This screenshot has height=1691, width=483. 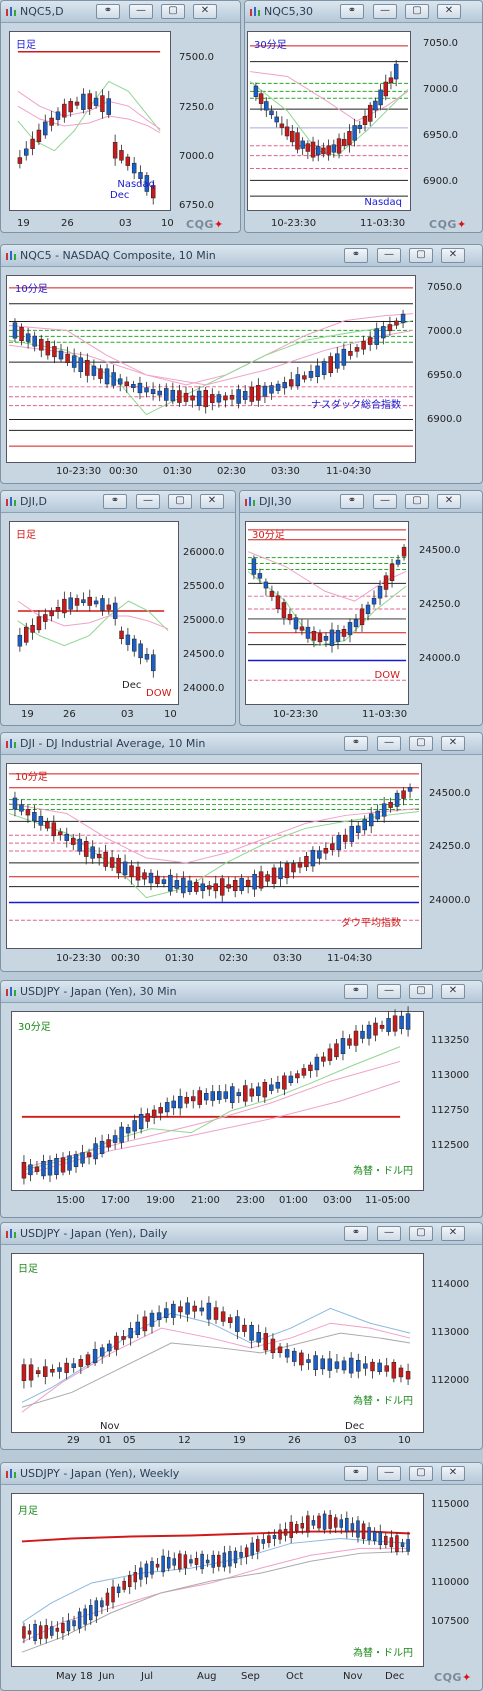 I want to click on y-axis-label: 107500, so click(x=450, y=1621).